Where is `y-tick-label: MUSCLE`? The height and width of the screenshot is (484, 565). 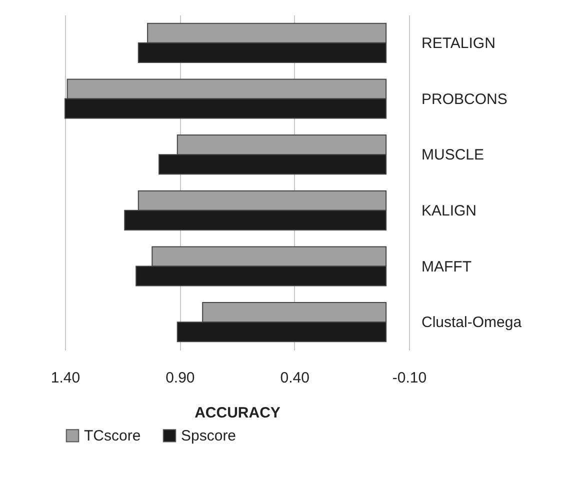 y-tick-label: MUSCLE is located at coordinates (453, 155).